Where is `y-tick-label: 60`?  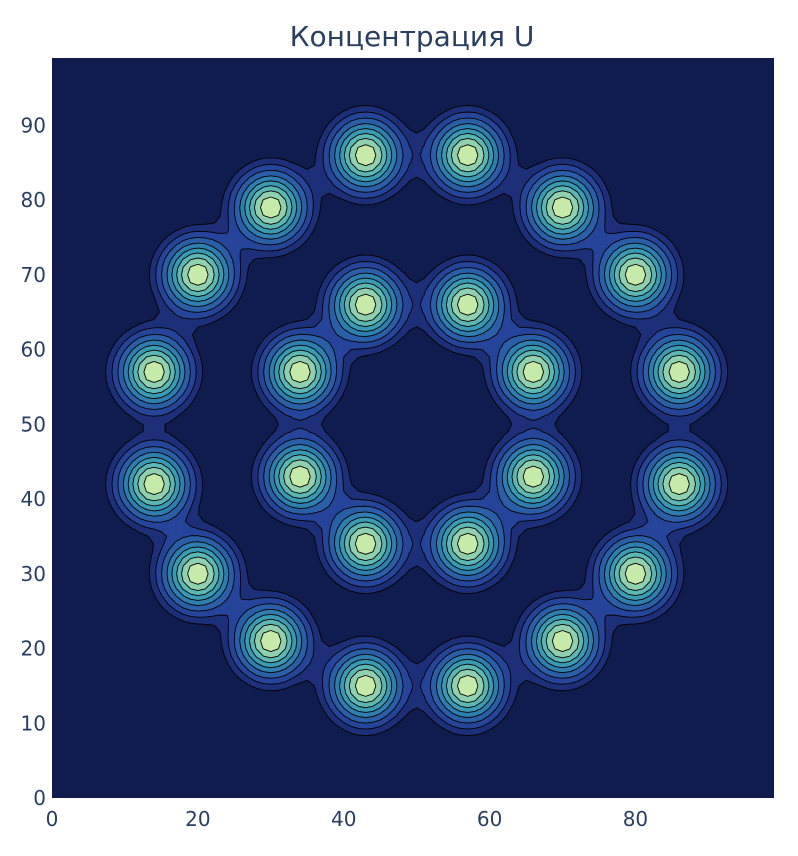
y-tick-label: 60 is located at coordinates (33, 350).